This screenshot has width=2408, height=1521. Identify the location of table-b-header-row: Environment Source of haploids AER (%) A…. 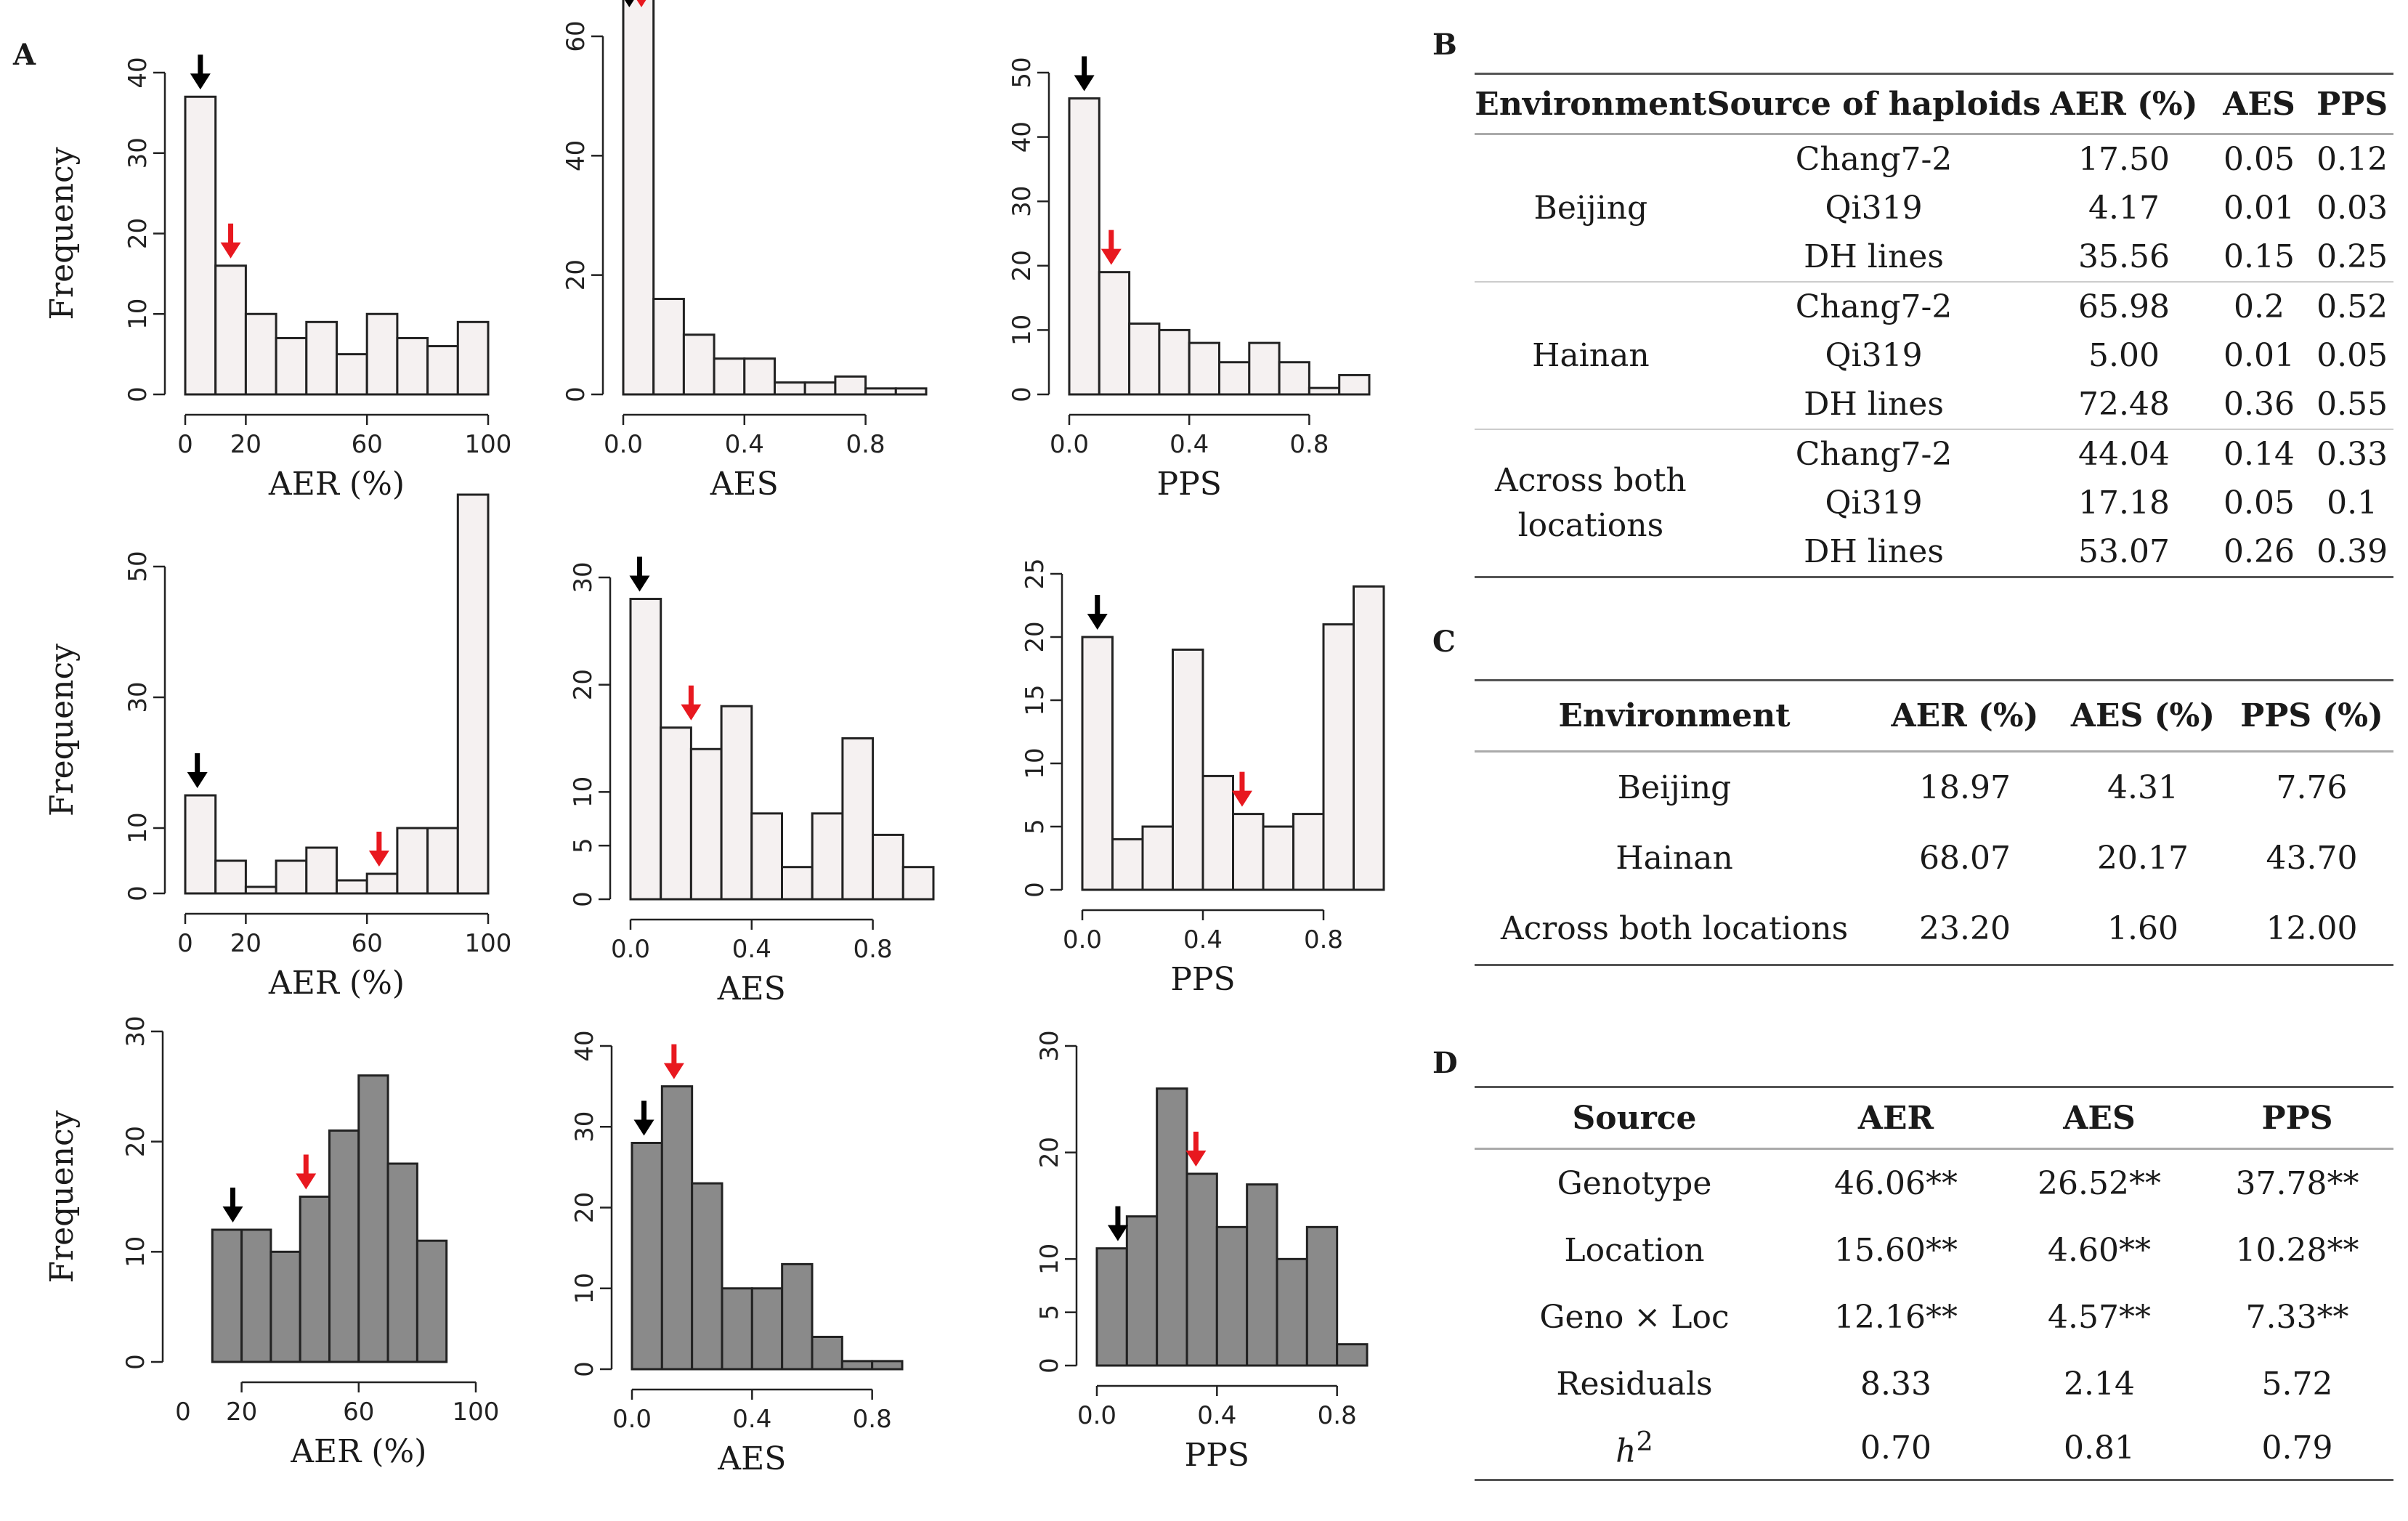
(1934, 104).